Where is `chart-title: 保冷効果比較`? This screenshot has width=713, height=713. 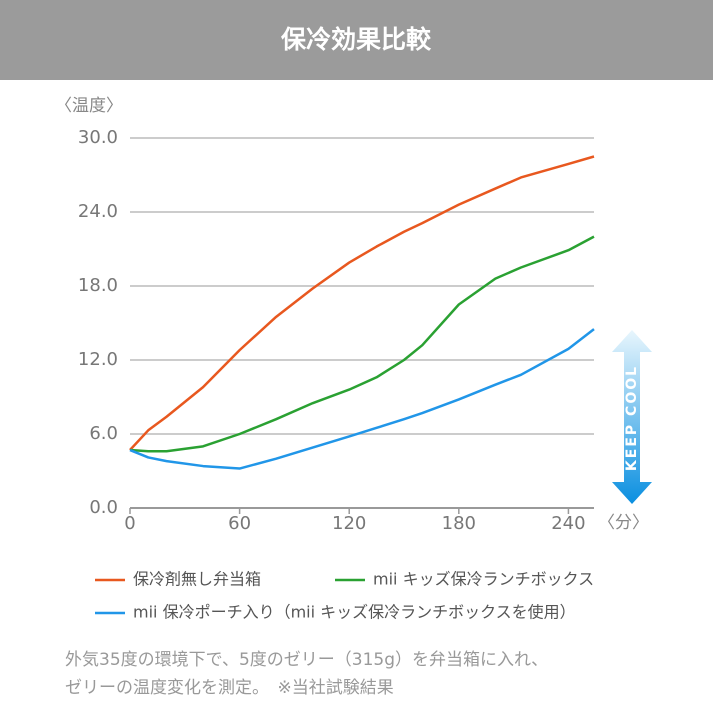
chart-title: 保冷効果比較 is located at coordinates (356, 39).